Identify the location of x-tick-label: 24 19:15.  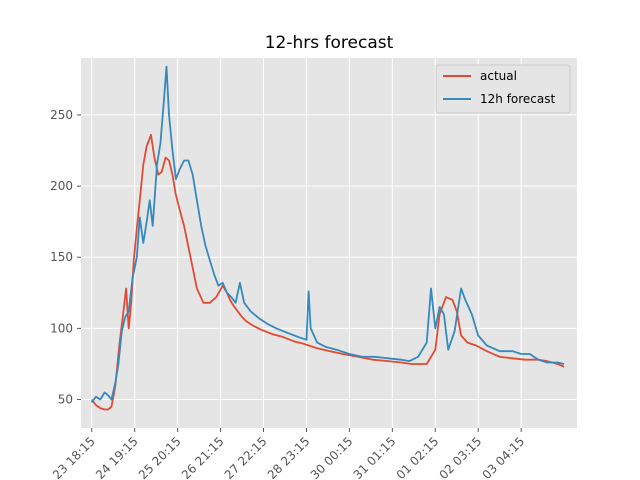
(117, 457).